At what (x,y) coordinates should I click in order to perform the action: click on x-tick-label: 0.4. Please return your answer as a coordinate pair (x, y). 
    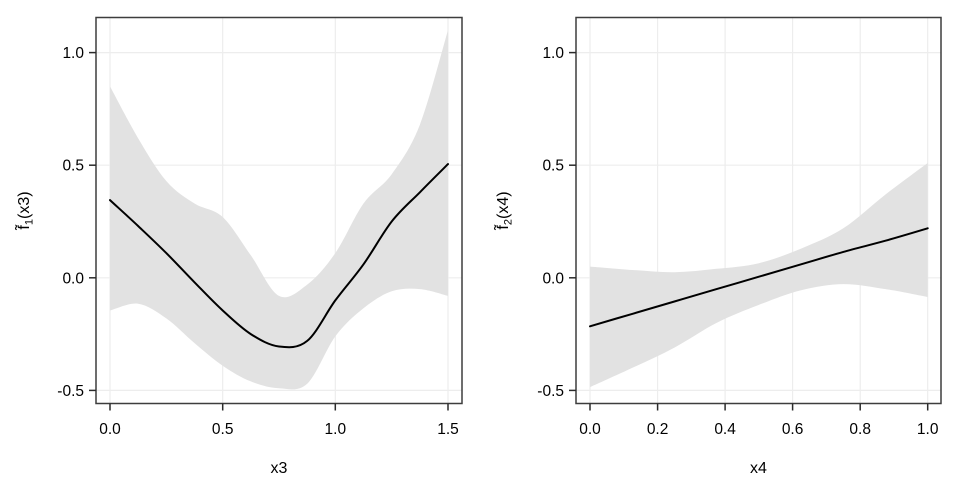
    Looking at the image, I should click on (725, 429).